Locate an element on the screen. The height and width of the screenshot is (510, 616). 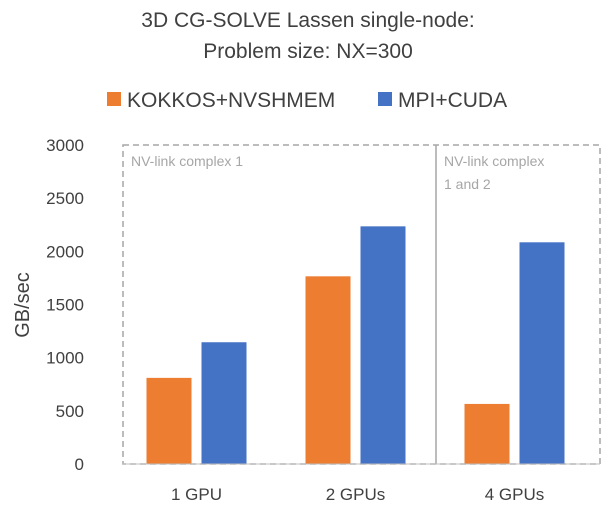
legend-label-1: KOKKOS+NVSHMEM is located at coordinates (231, 100).